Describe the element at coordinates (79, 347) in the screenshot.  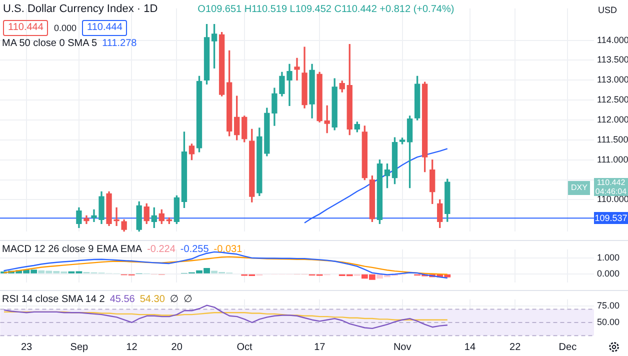
I see `x-tick-label: Sep` at that location.